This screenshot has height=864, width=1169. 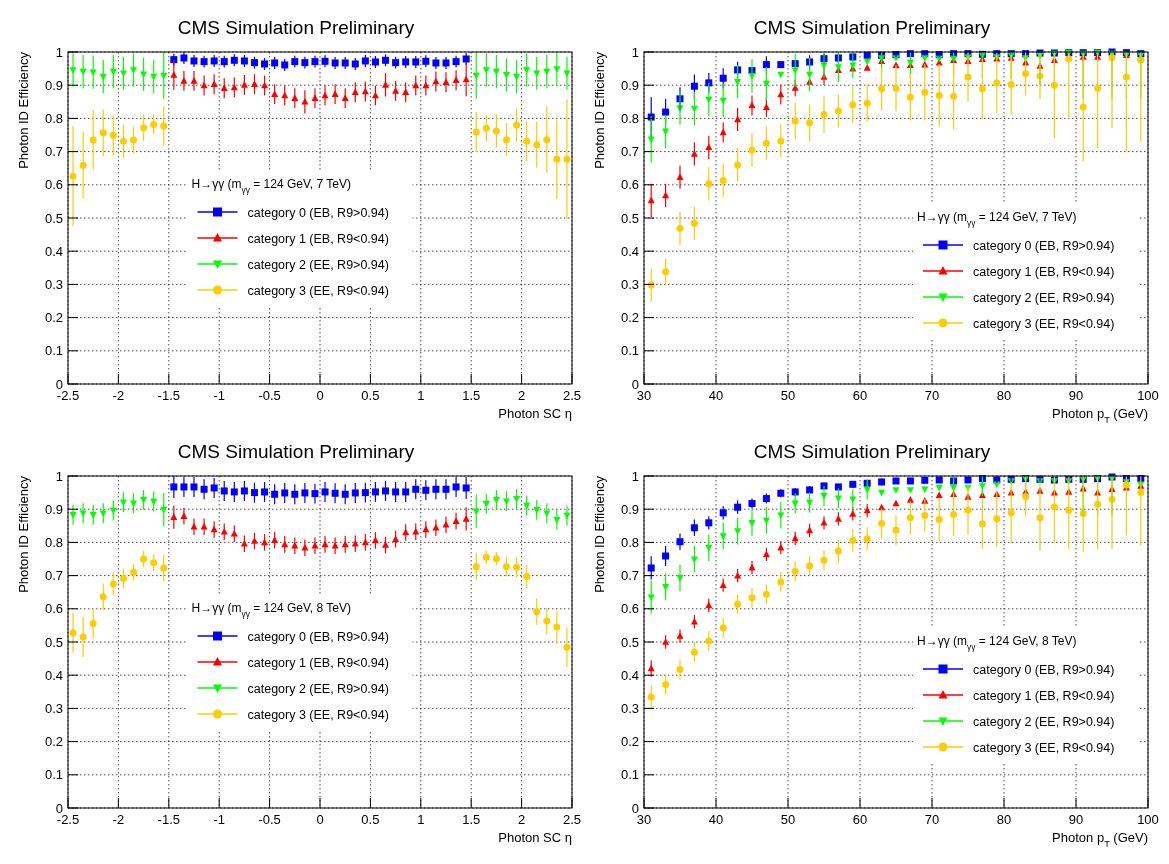 I want to click on x-tick-label: 30, so click(x=644, y=395).